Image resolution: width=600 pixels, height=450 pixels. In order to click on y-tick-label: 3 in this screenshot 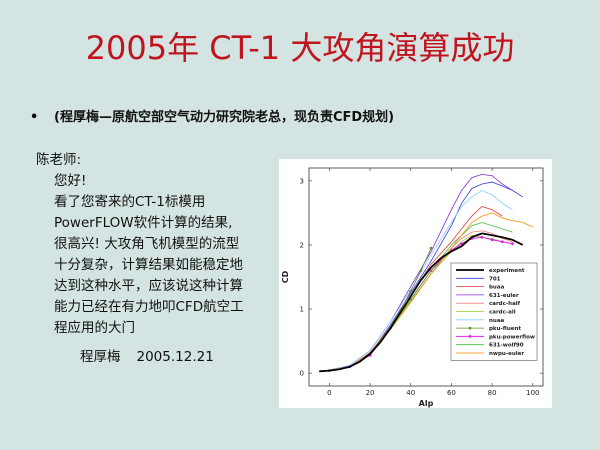, I will do `click(302, 181)`.